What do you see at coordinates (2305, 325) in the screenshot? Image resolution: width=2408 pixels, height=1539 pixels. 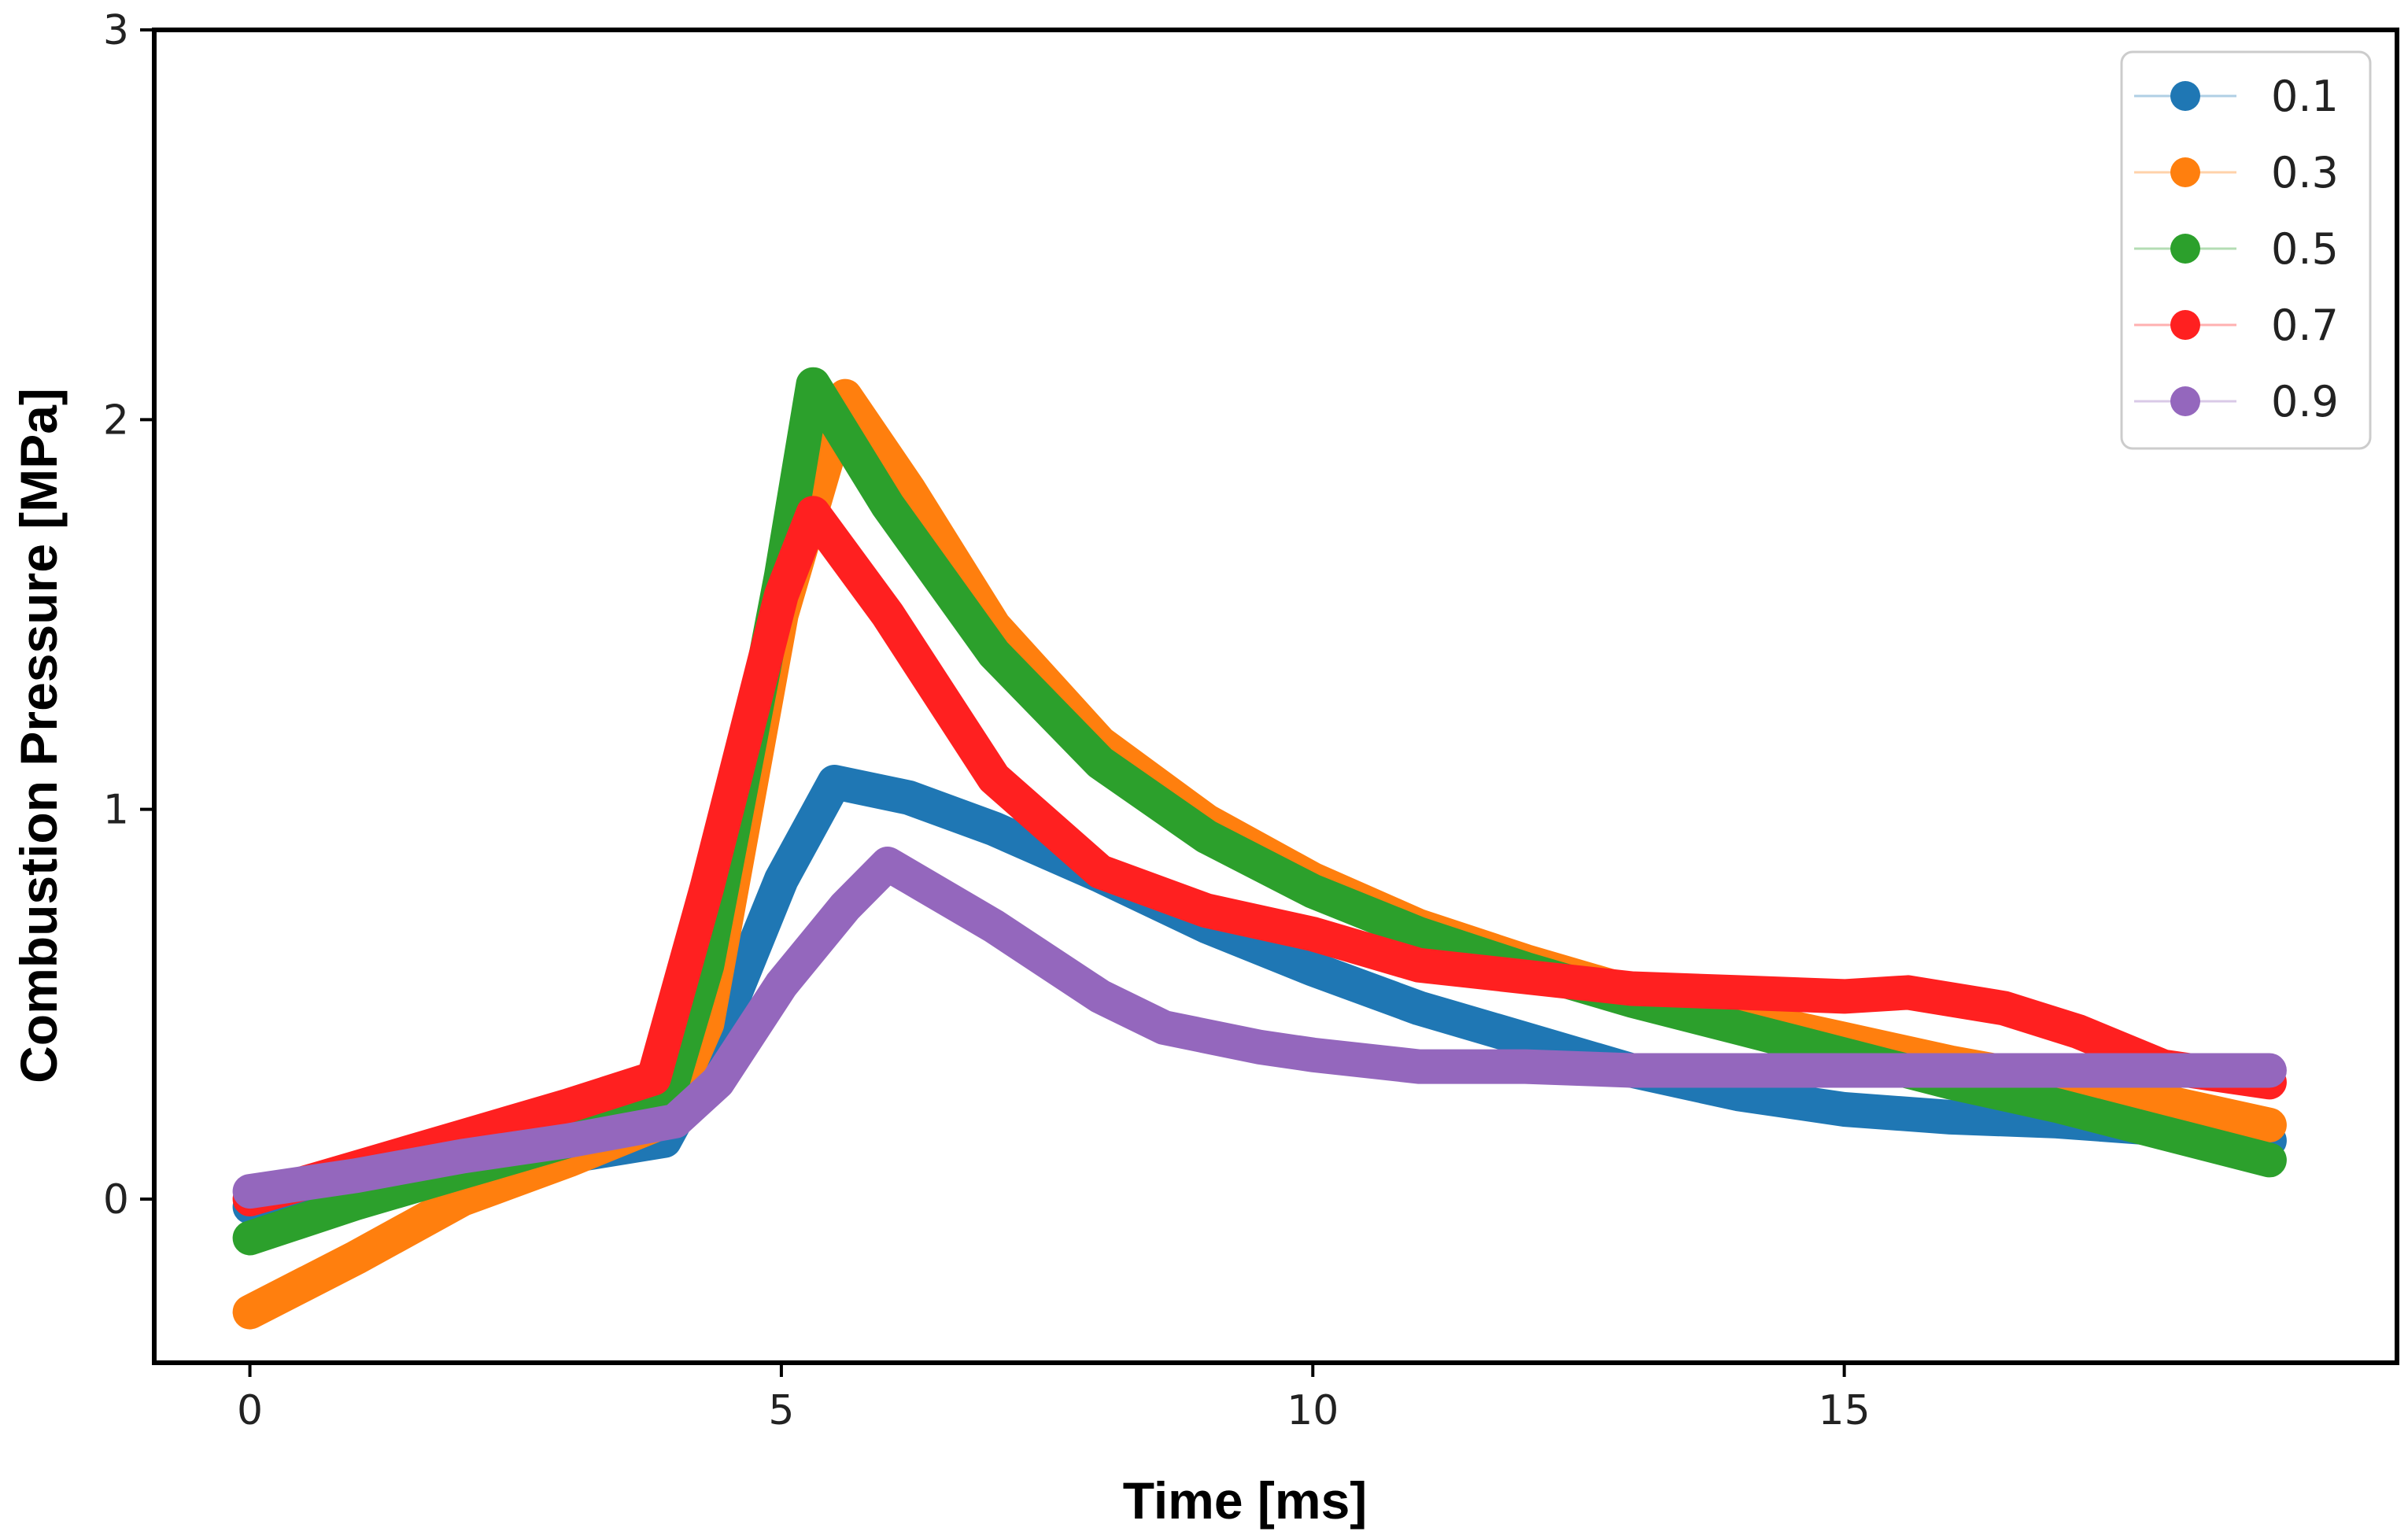 I see `legend-label: 0.7` at bounding box center [2305, 325].